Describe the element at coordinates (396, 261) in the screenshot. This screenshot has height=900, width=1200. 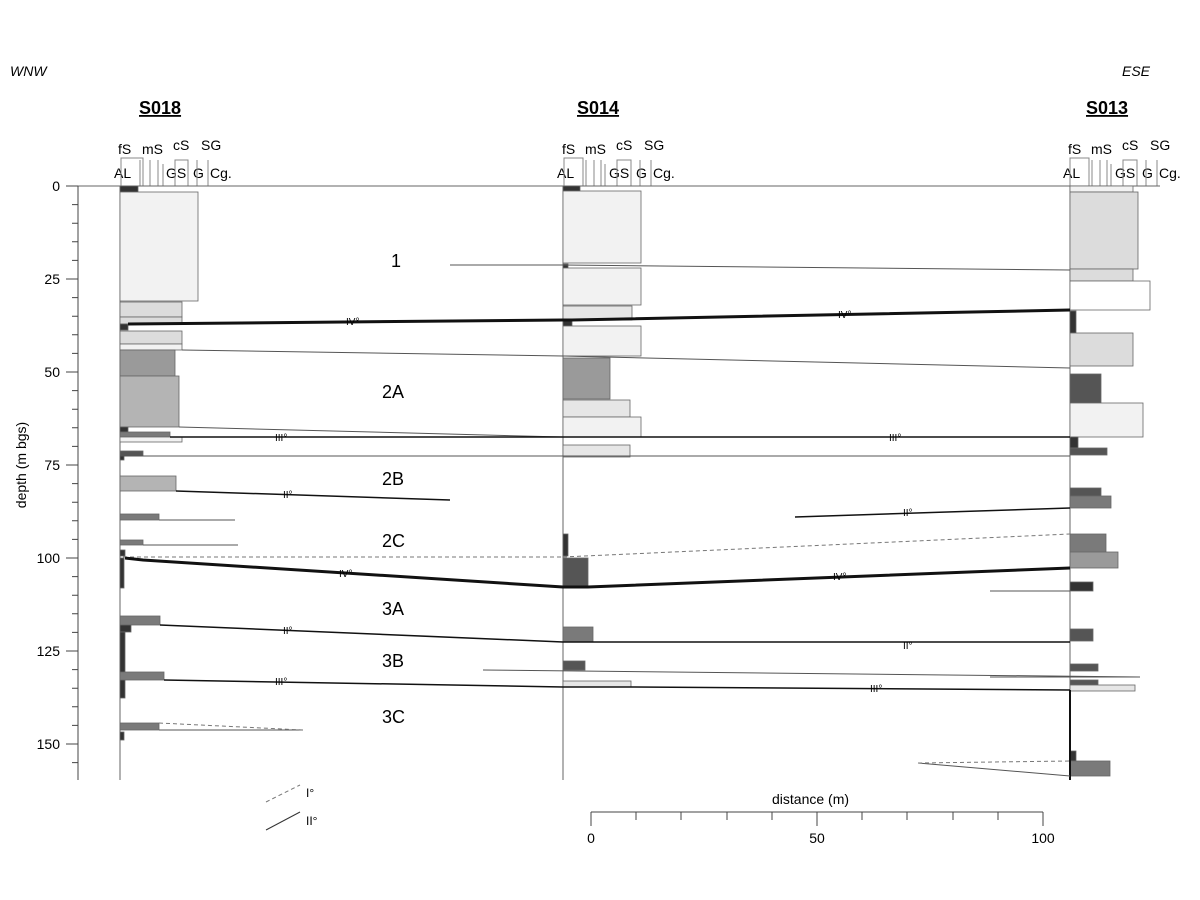
I see `unit-label-1: 1` at that location.